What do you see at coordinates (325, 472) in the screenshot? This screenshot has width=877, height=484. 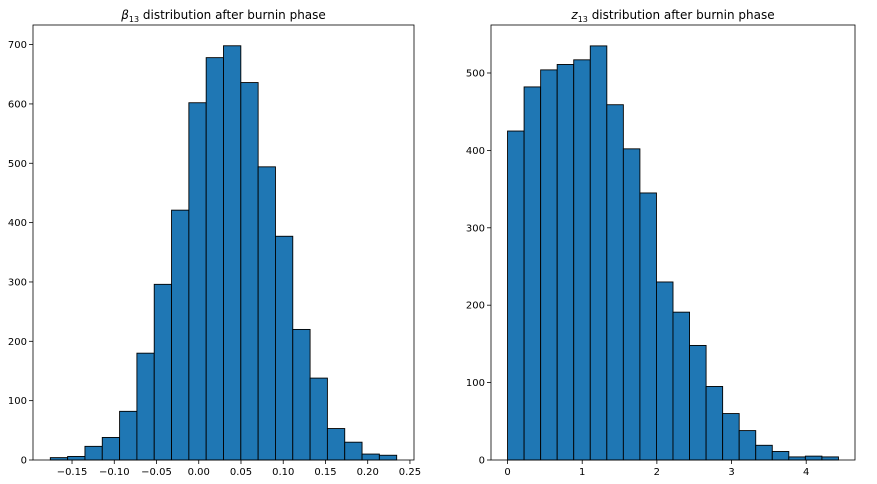 I see `beta13-x-tick-label-6: 0.15` at bounding box center [325, 472].